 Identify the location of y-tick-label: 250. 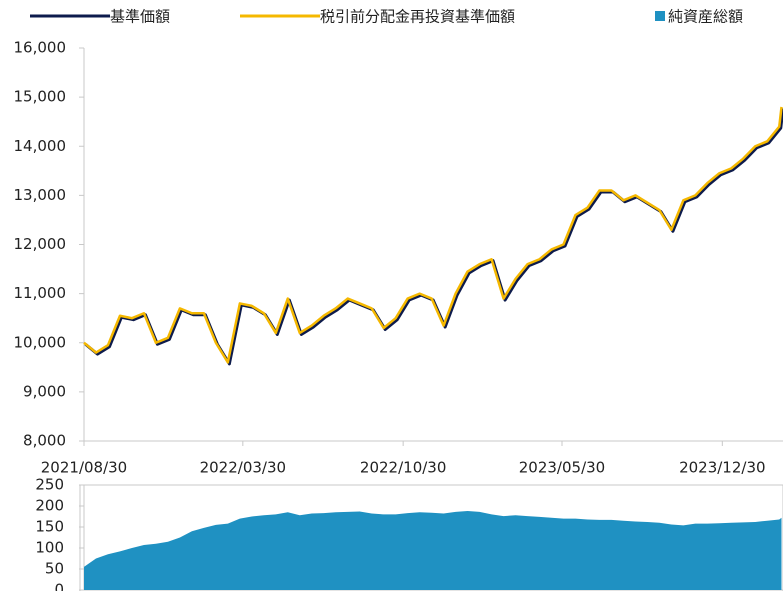
(49, 485).